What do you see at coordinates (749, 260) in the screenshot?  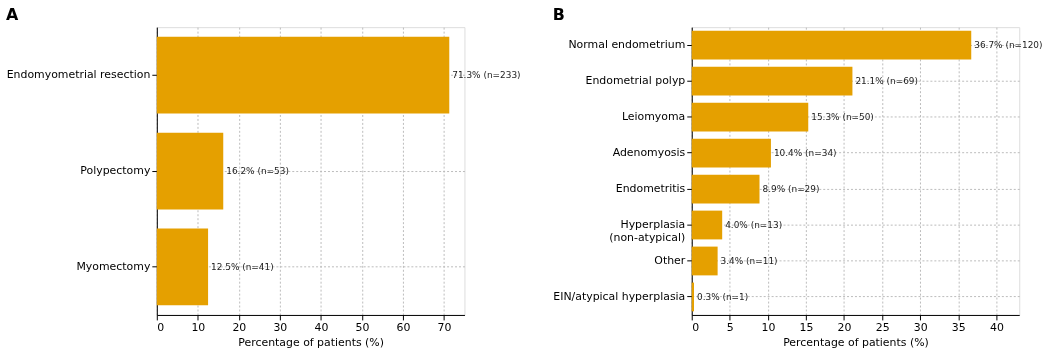 I see `data-label: 3.4% (n=11)` at bounding box center [749, 260].